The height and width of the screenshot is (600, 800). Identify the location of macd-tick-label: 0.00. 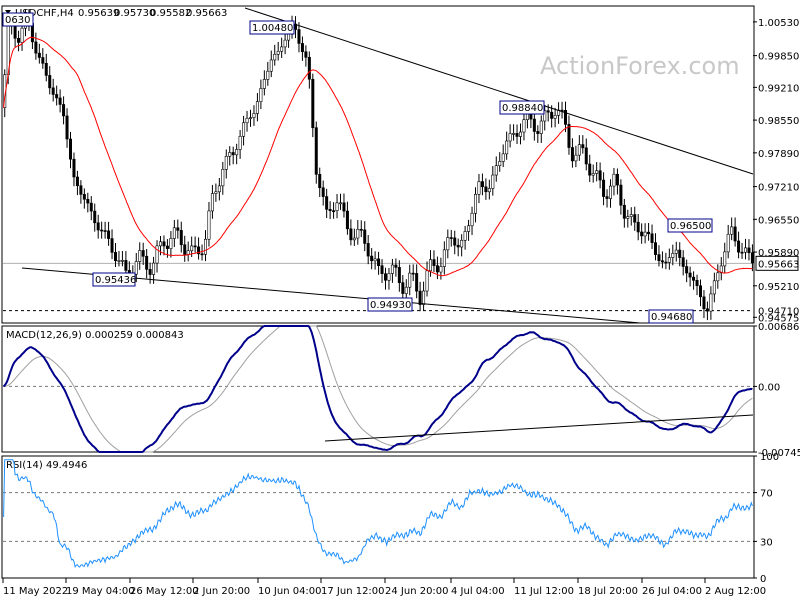
(769, 387).